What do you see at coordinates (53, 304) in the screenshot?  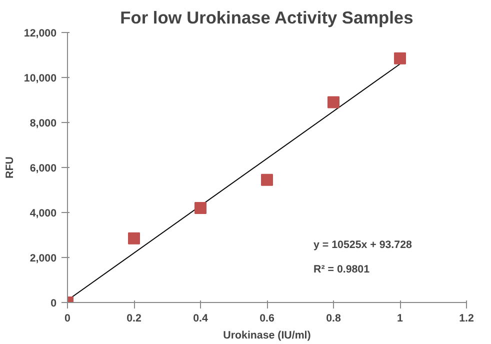 I see `y-tick-label: 0` at bounding box center [53, 304].